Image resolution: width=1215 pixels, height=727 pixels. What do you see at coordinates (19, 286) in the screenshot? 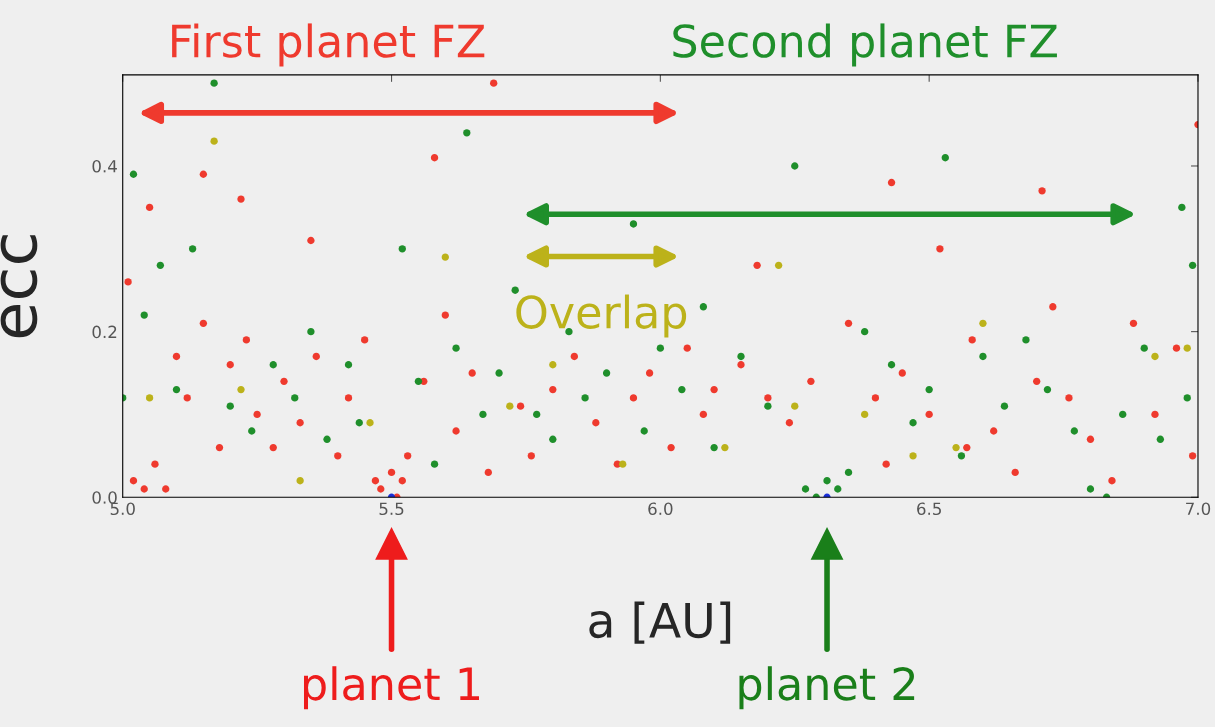
I see `y-axis-title: ecc` at bounding box center [19, 286].